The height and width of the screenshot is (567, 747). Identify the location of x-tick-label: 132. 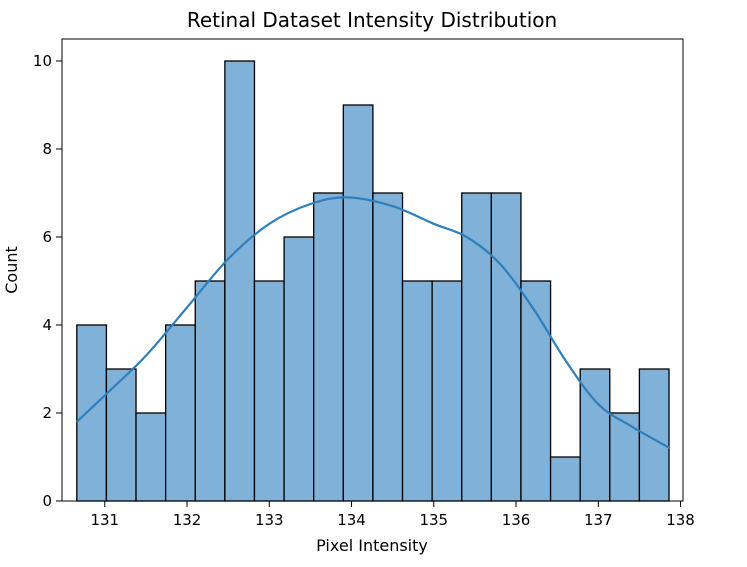
(187, 520).